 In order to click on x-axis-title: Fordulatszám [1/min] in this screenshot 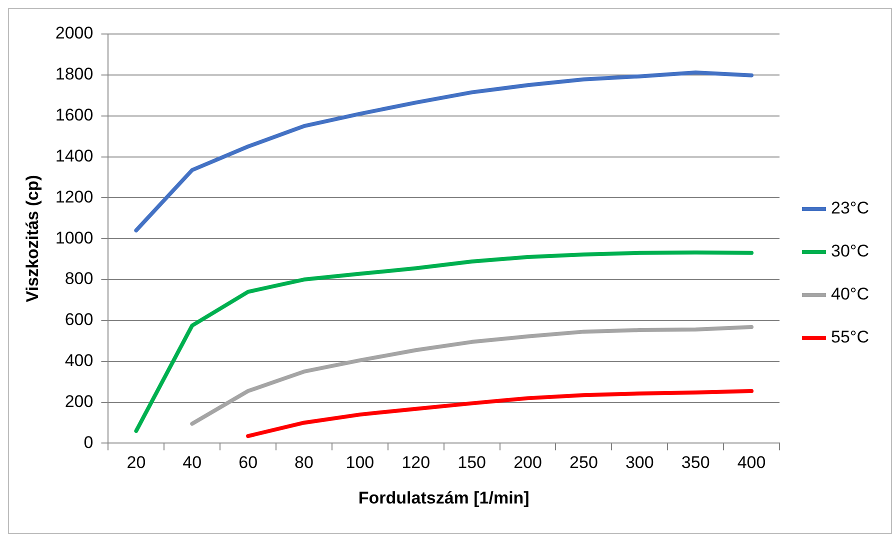, I will do `click(444, 498)`.